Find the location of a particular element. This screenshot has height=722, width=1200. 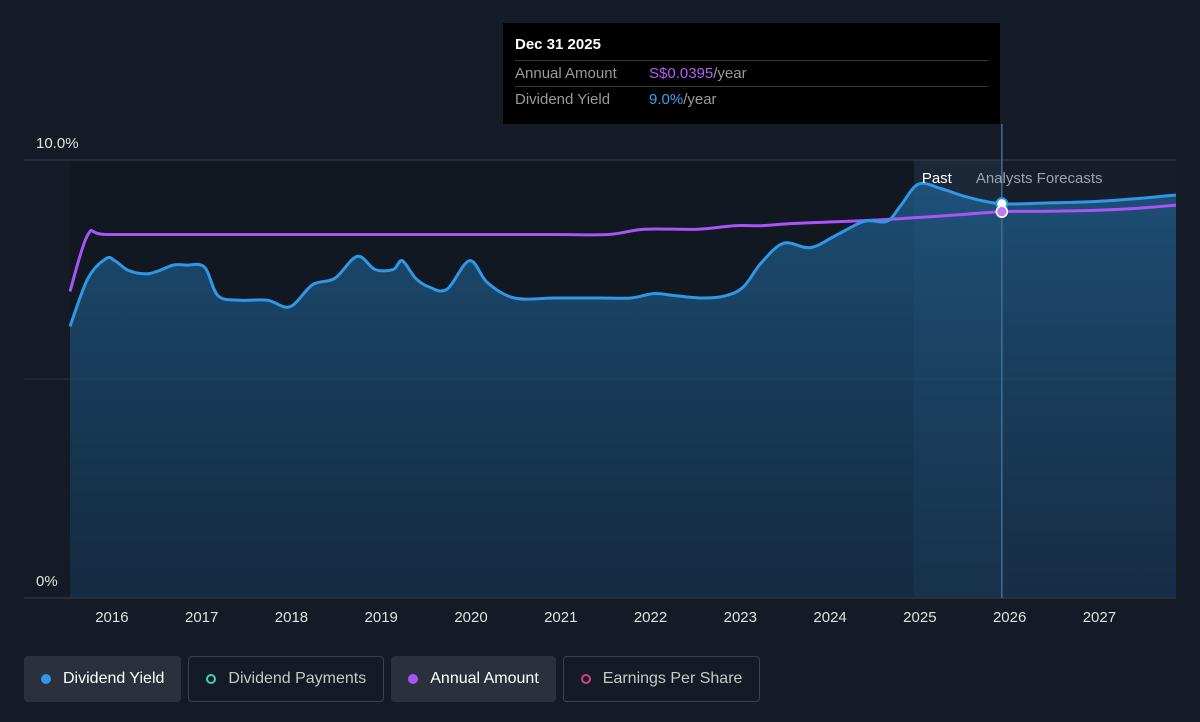

legend-label-dividend-yield: Dividend Yield is located at coordinates (114, 678).